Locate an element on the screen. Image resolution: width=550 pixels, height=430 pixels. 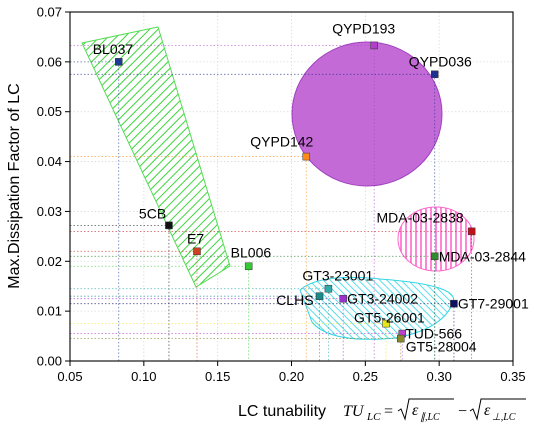
data-point-label: 5CB is located at coordinates (152, 213).